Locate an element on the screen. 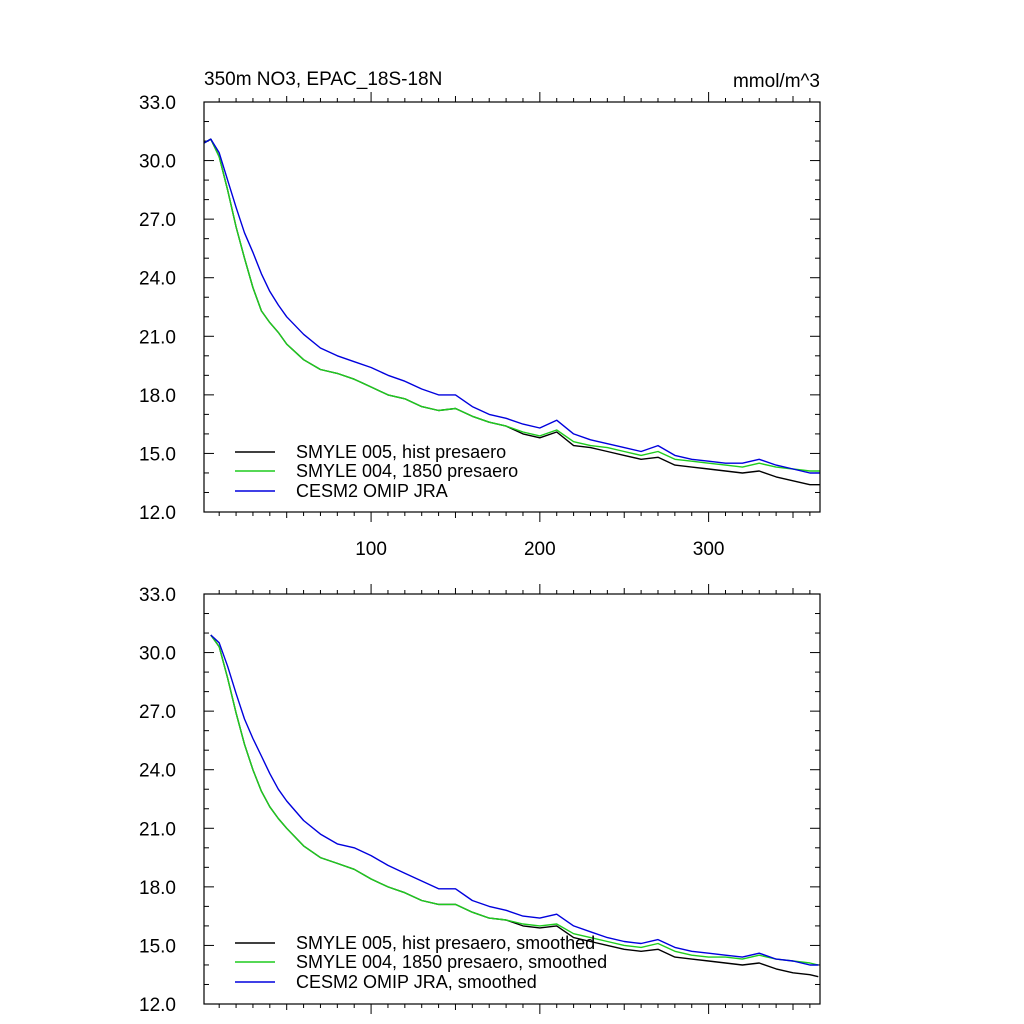  chart-title: 350m NO3, EPAC_18S-18N is located at coordinates (323, 79).